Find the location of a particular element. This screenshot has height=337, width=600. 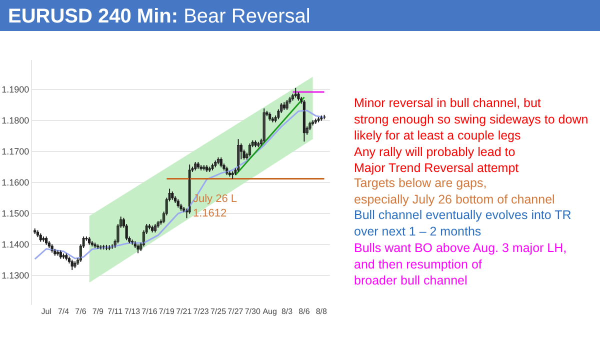

chart-title: EURUSD 240 Min: Bear Reversal is located at coordinates (159, 17).